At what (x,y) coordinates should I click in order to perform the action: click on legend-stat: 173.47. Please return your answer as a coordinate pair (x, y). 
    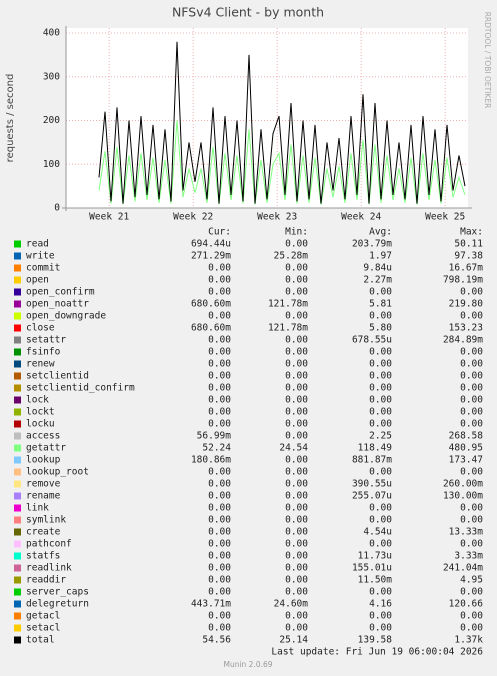
    Looking at the image, I should click on (466, 460).